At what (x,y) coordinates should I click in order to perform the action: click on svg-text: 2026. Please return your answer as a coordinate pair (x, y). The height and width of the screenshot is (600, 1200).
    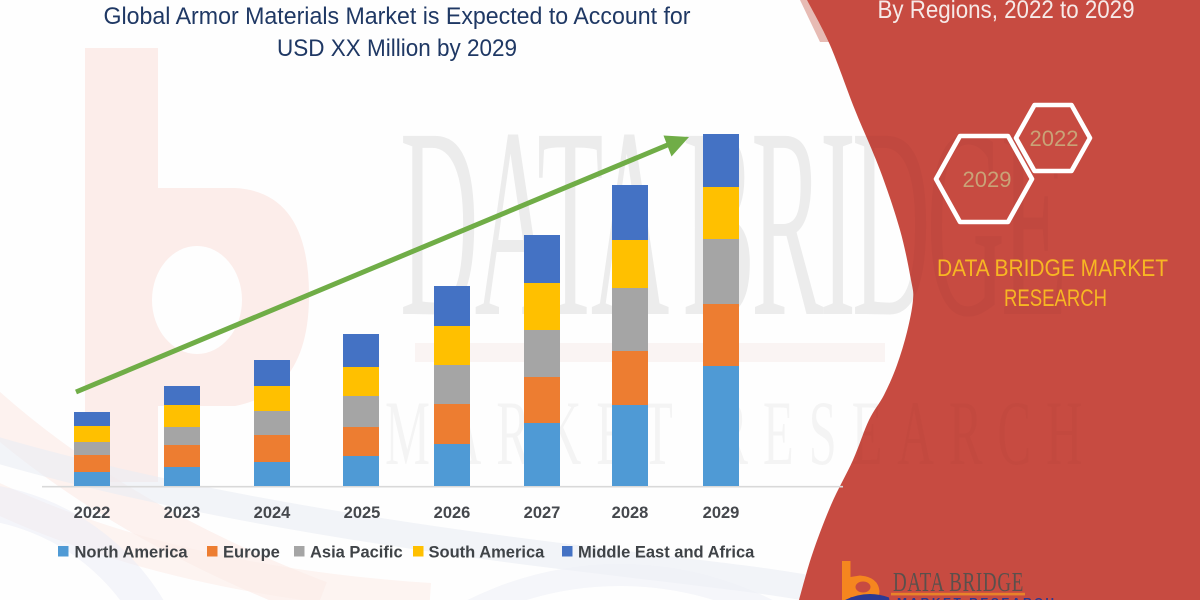
    Looking at the image, I should click on (452, 513).